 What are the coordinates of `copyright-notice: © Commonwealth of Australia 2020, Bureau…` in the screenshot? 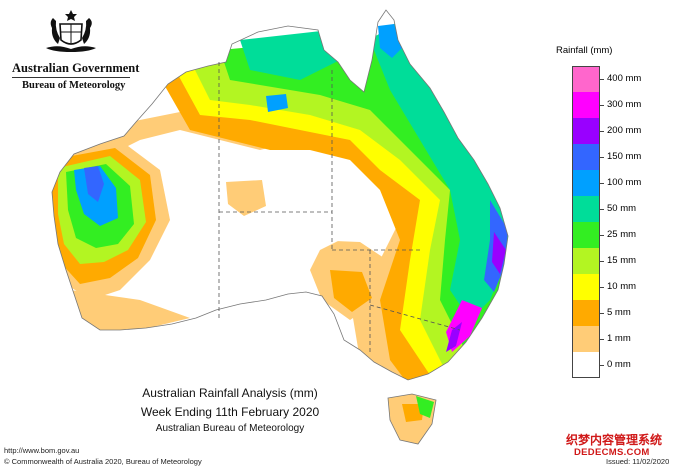 It's located at (103, 461).